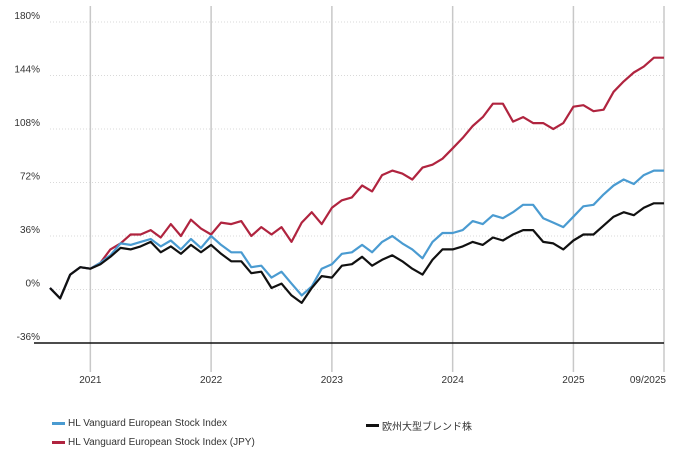  Describe the element at coordinates (427, 427) in the screenshot. I see `legend-label: 欧州大型ブレンド株` at that location.